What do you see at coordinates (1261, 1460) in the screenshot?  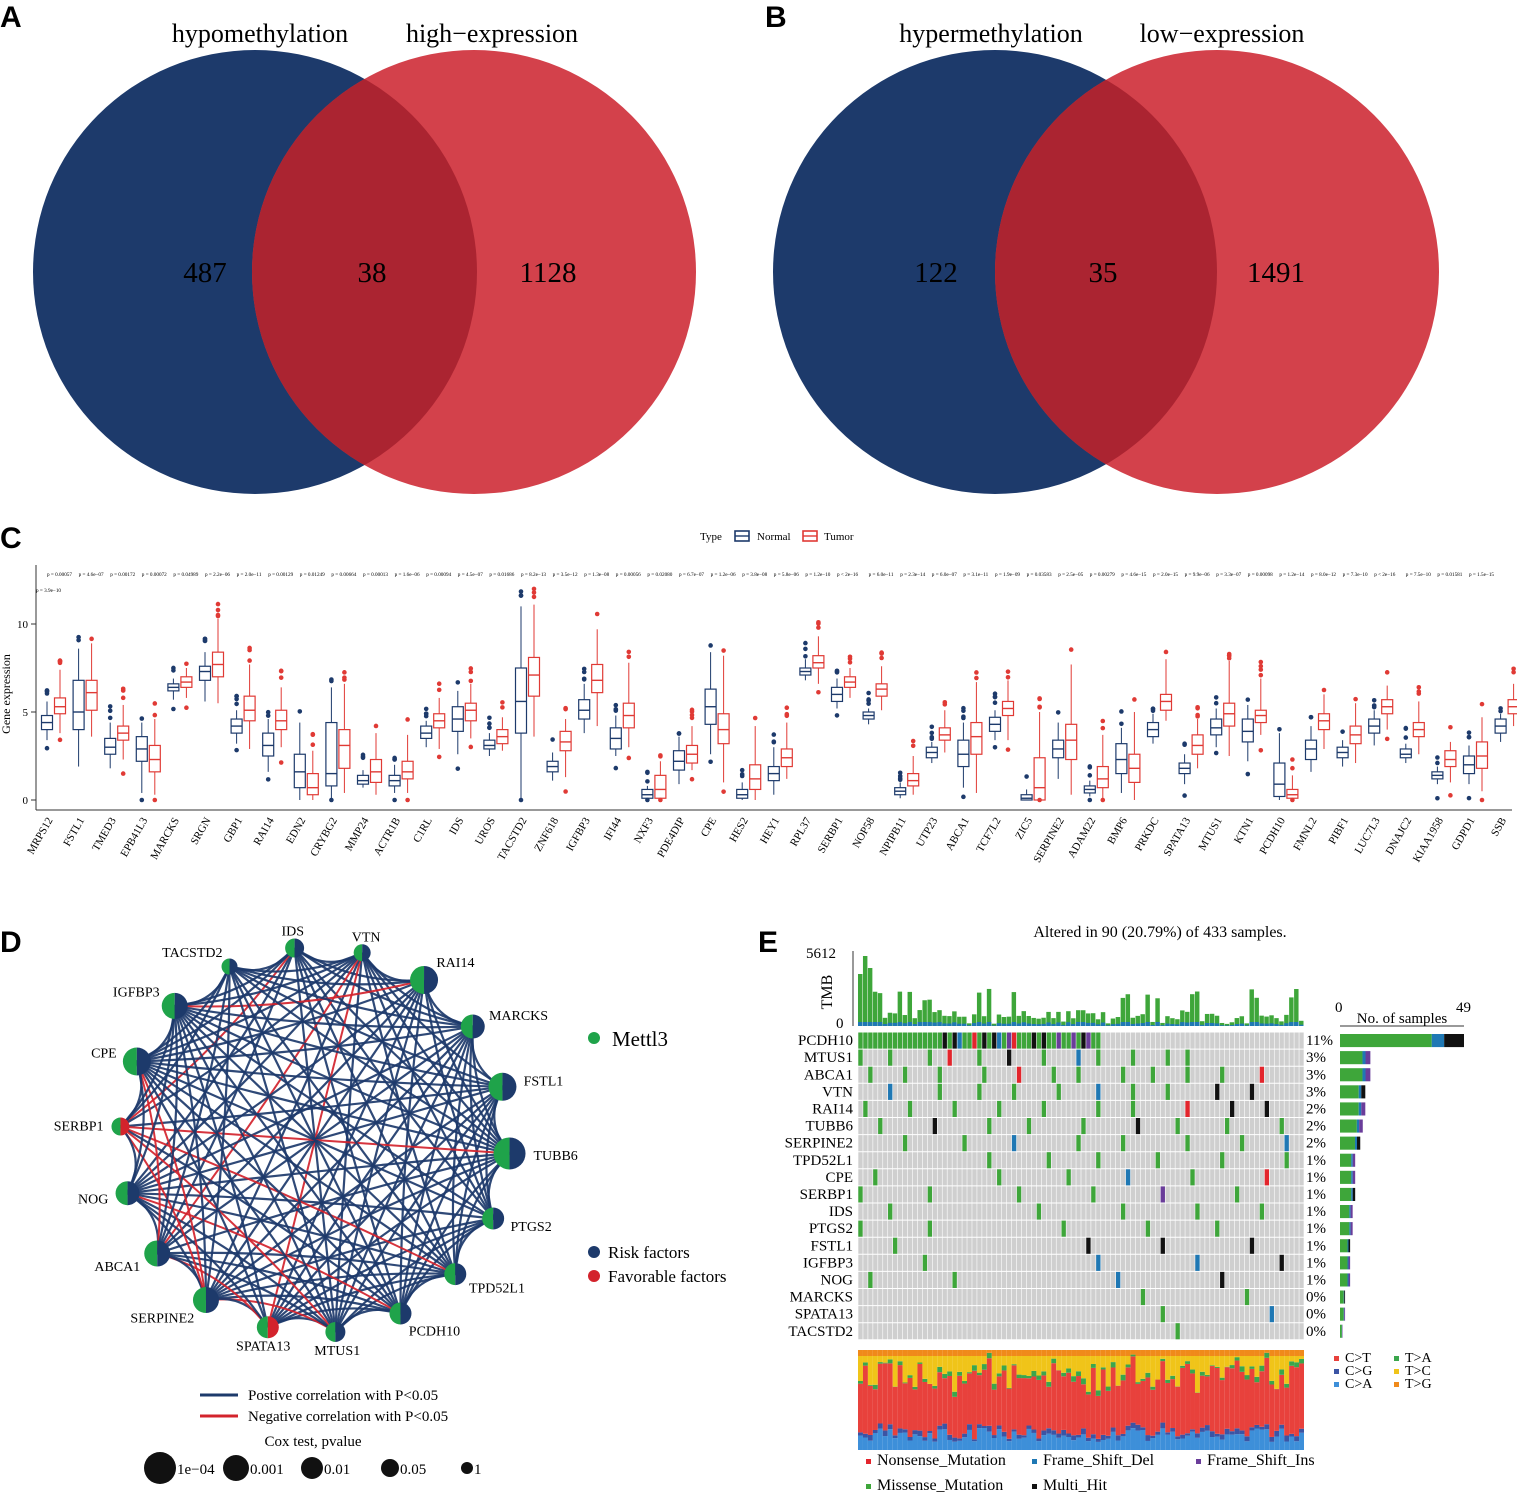 I see `variant-legend-label: Frame_Shift_Ins` at bounding box center [1261, 1460].